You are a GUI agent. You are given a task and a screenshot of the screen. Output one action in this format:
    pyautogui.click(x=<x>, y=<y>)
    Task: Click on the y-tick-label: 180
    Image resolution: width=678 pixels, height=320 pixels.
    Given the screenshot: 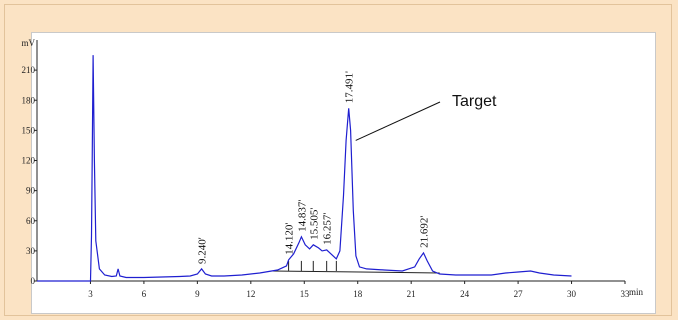 What is the action you would take?
    pyautogui.click(x=29, y=100)
    